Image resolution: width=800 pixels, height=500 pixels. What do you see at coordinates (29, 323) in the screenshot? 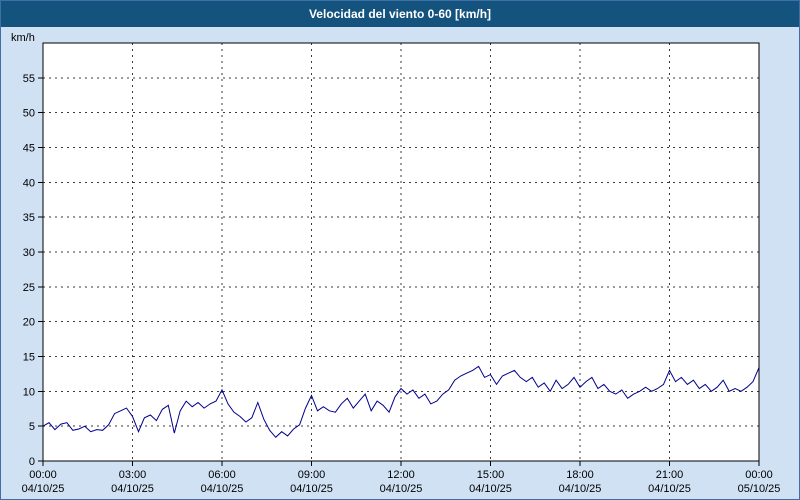
I see `y-tick-label: 20` at bounding box center [29, 323].